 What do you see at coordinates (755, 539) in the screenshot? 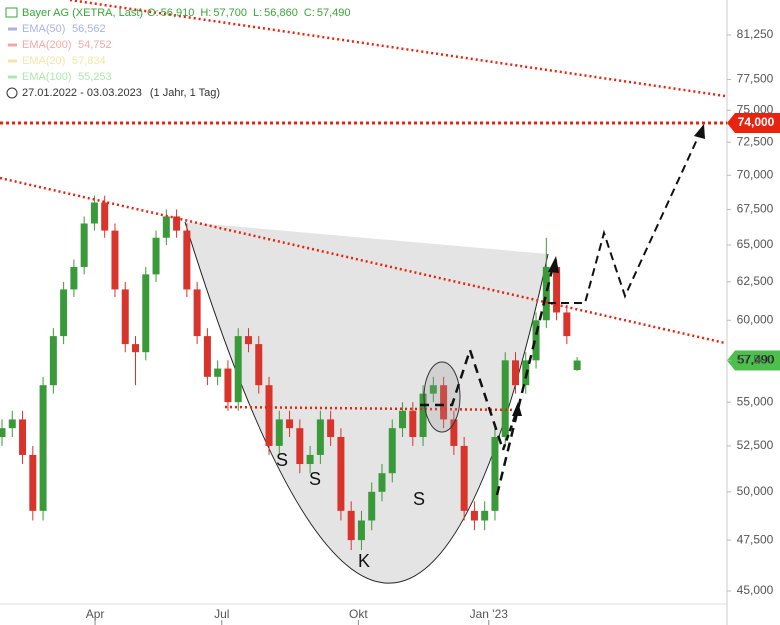
I see `y-tick-label: 47,500` at bounding box center [755, 539].